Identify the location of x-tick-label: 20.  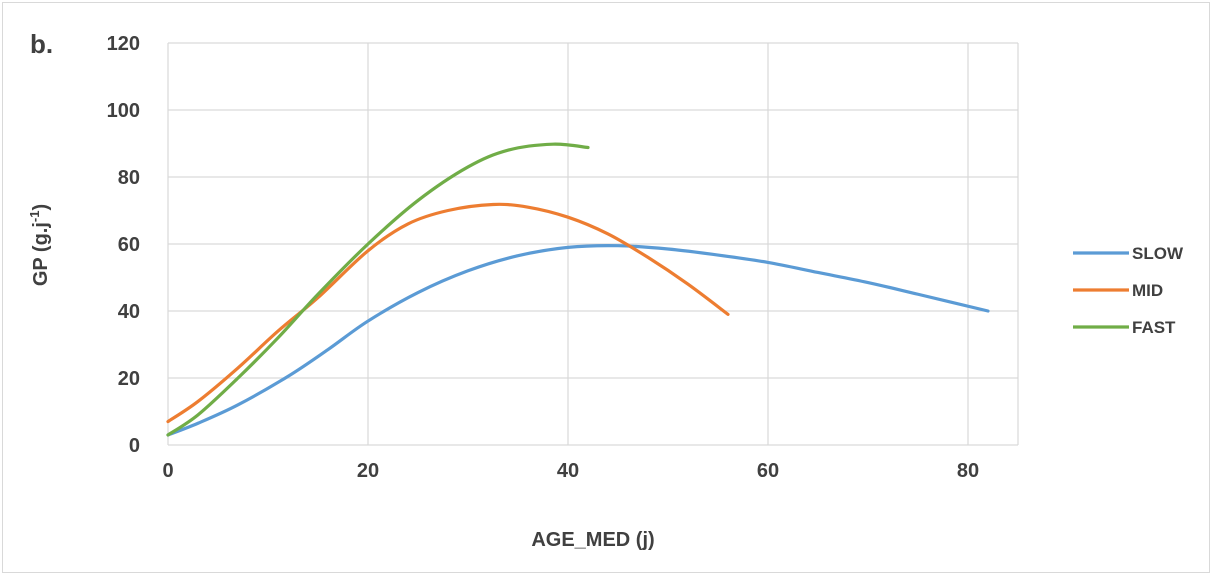
(368, 471).